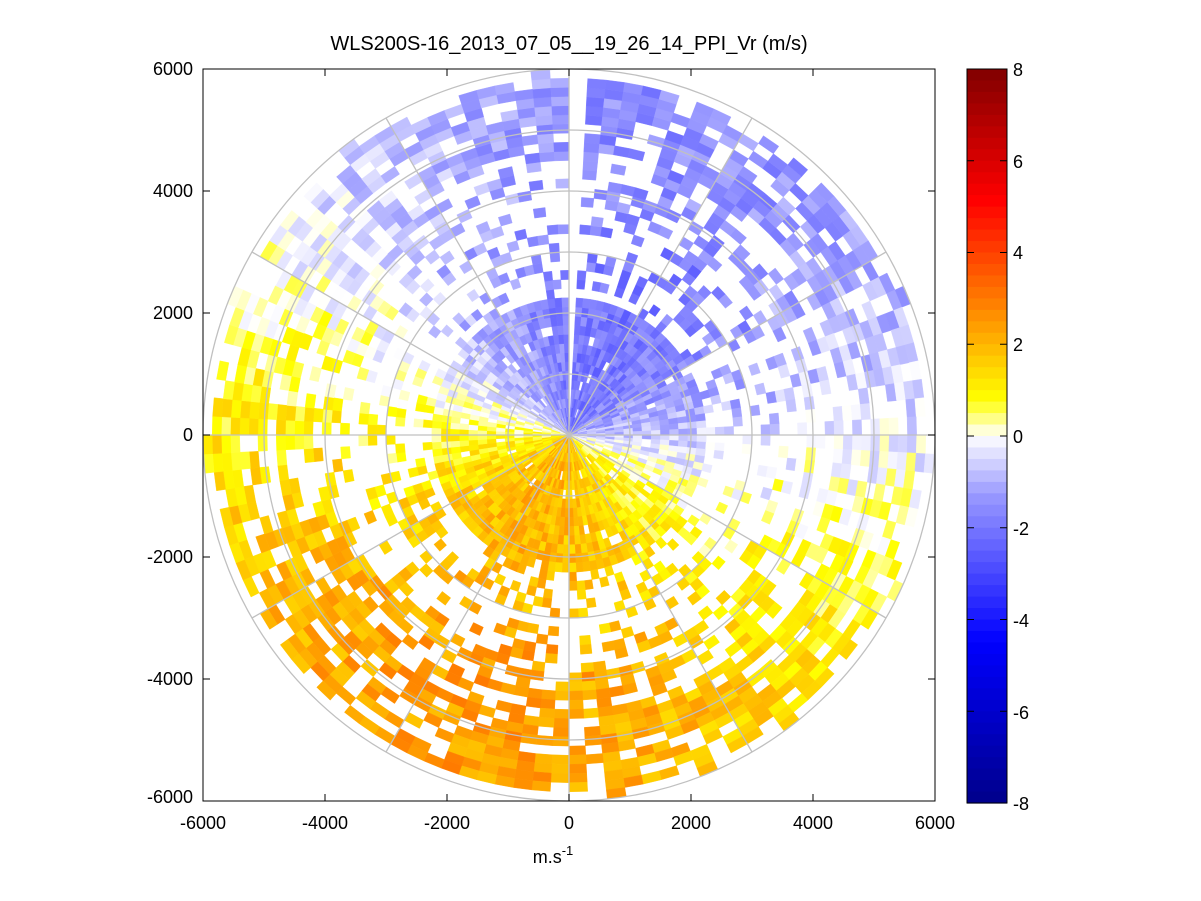  I want to click on x-tick-label: -4000, so click(325, 823).